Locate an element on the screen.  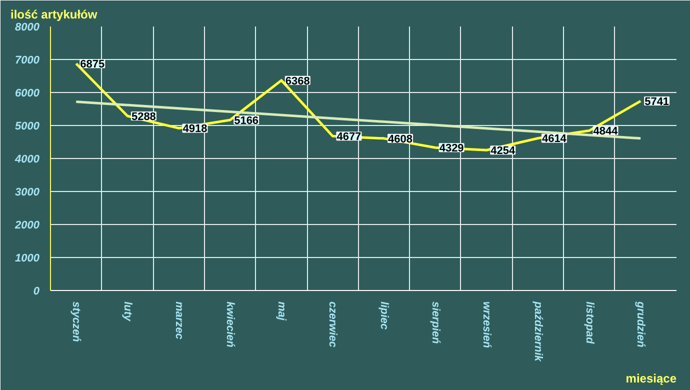
y-tick-label: 0 is located at coordinates (36, 292).